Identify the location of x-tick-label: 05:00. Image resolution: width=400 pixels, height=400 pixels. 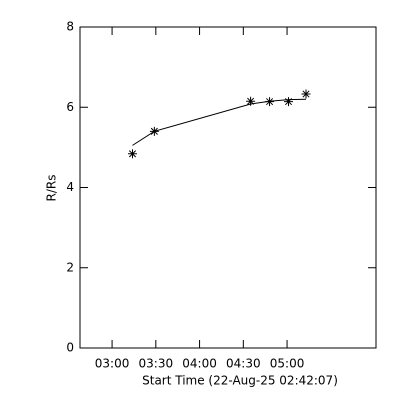
(287, 364).